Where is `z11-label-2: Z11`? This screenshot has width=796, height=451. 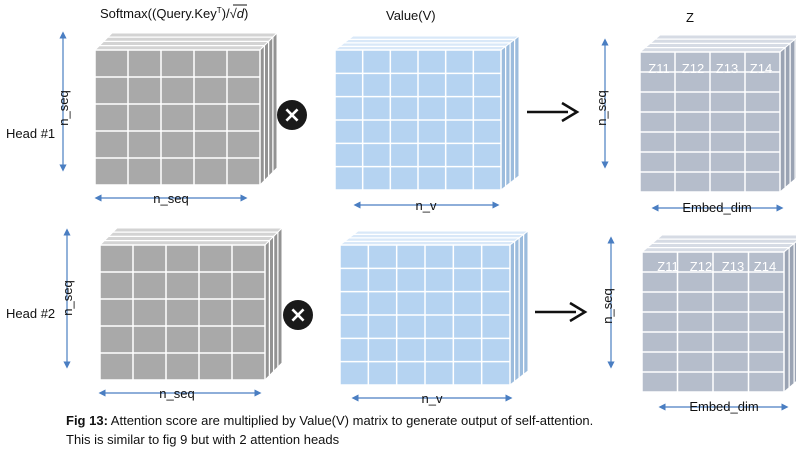
z11-label-2: Z11 is located at coordinates (667, 266).